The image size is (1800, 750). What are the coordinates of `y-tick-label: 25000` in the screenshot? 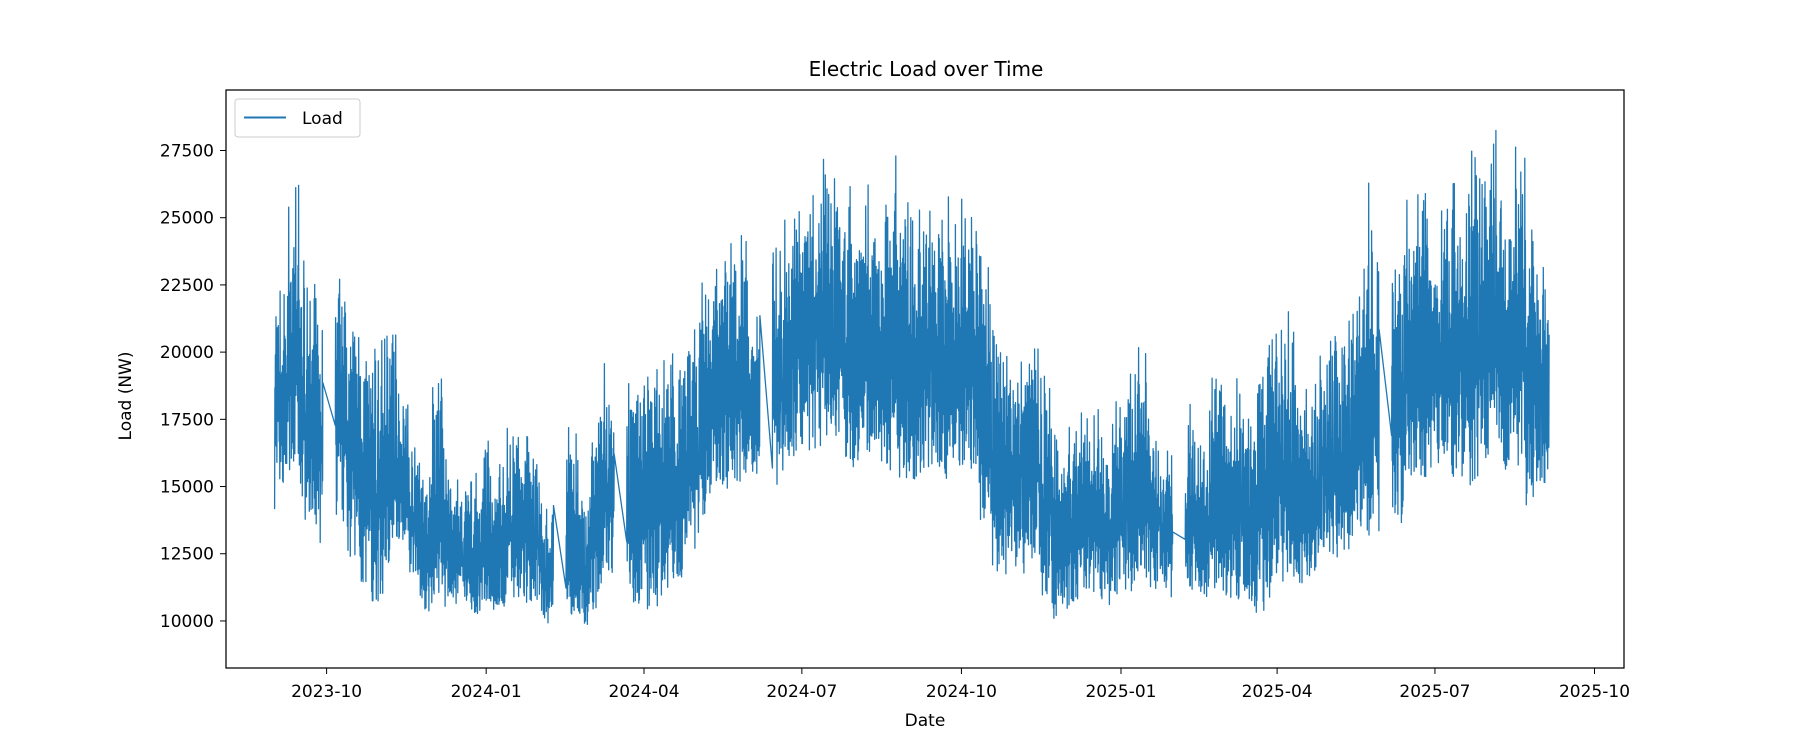 It's located at (187, 219).